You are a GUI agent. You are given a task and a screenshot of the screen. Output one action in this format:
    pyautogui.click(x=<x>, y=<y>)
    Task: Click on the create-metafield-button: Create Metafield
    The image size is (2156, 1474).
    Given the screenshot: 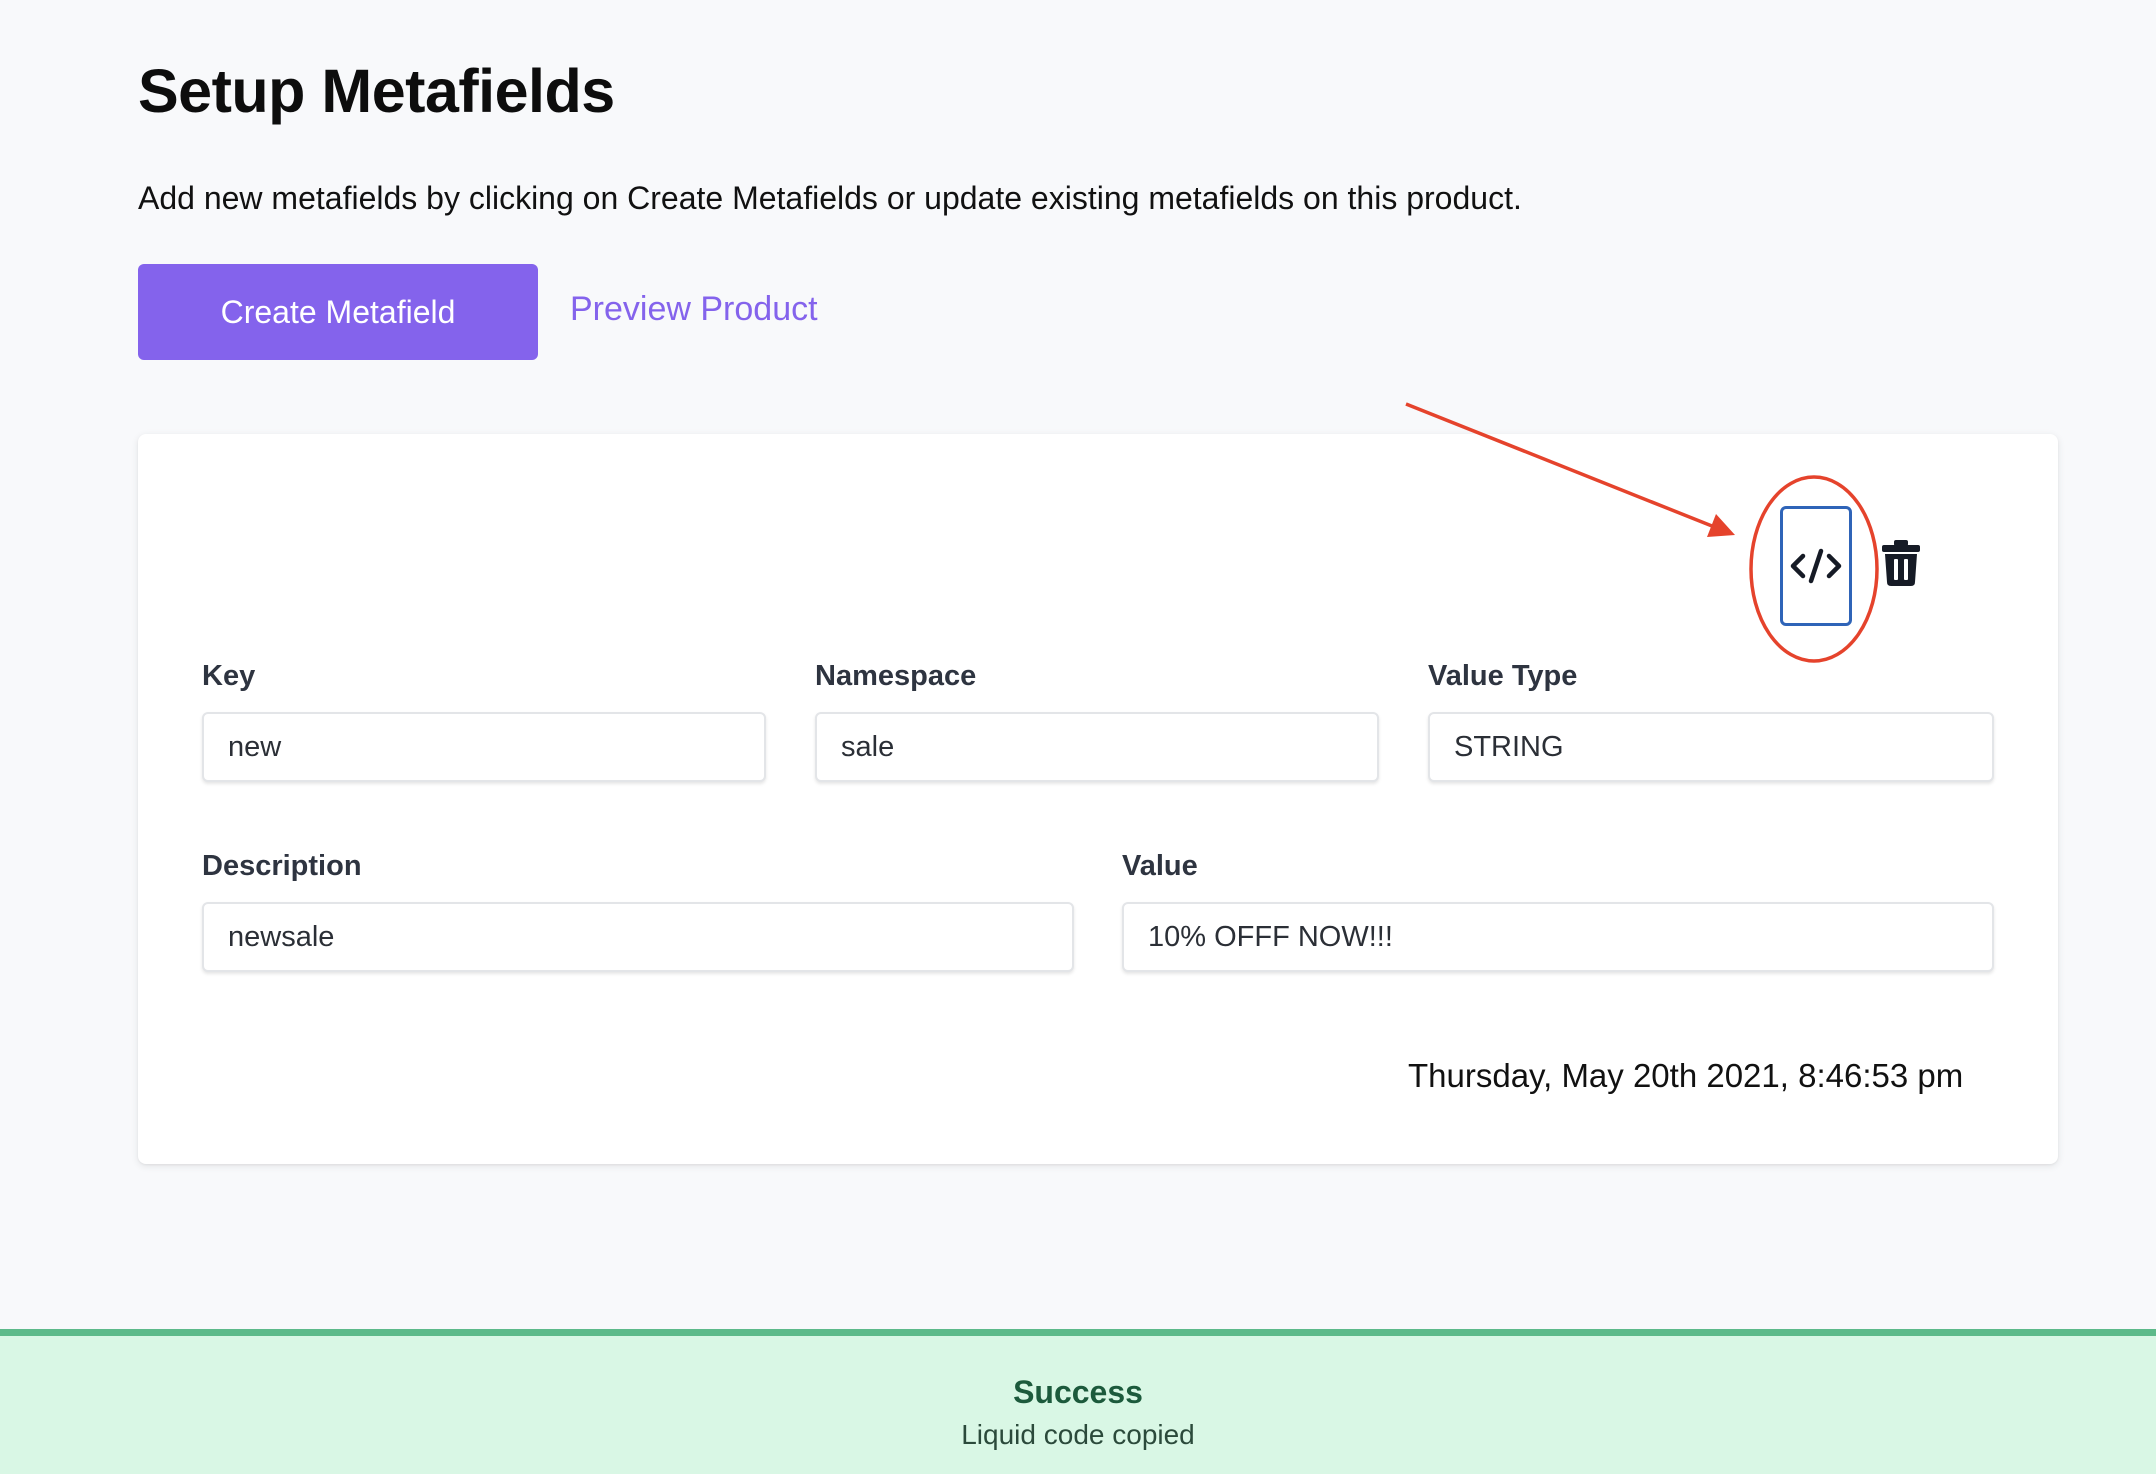 What is the action you would take?
    pyautogui.click(x=338, y=312)
    